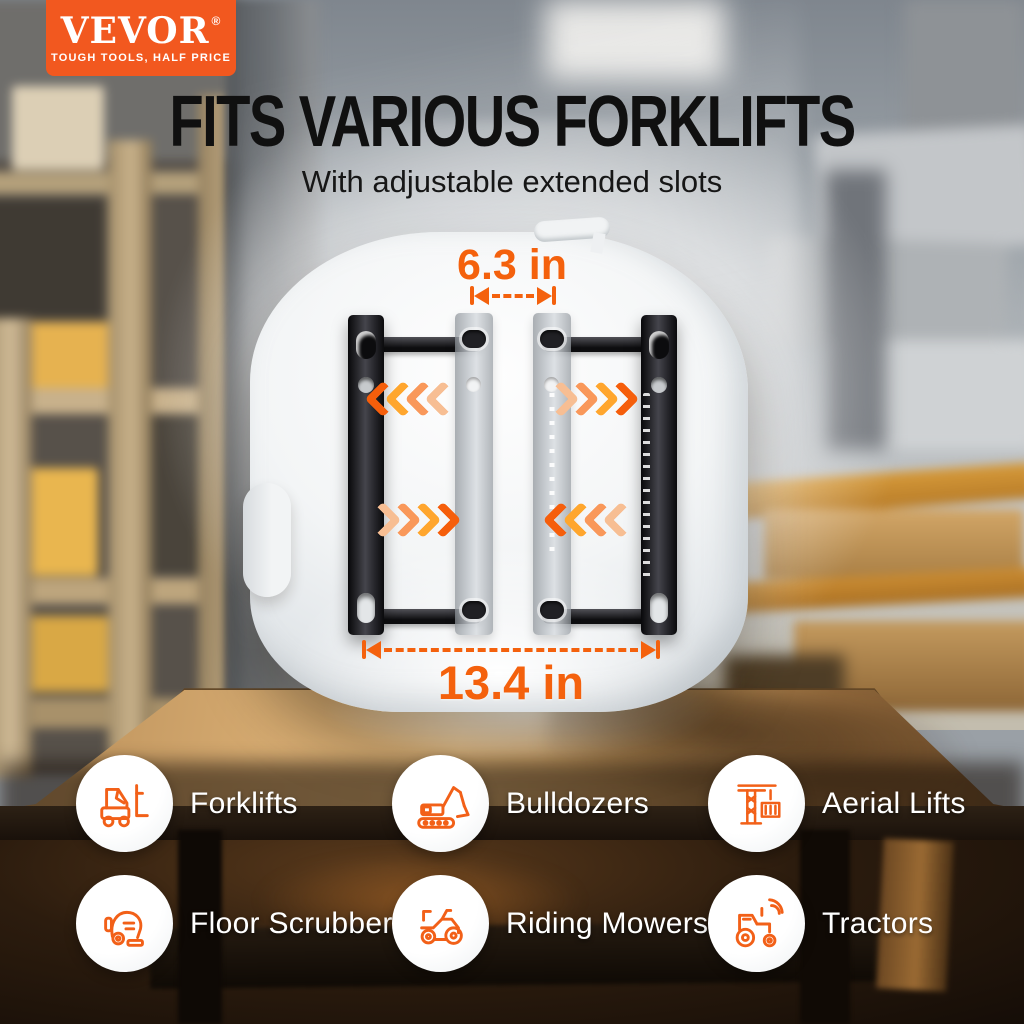 The width and height of the screenshot is (1024, 1024). I want to click on slide-arrows-upper-left, so click(413, 399).